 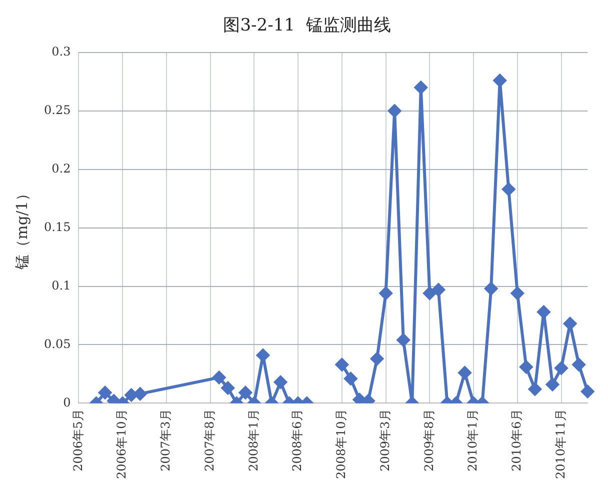 I want to click on x-tick-label: 2010年6月, so click(x=517, y=440).